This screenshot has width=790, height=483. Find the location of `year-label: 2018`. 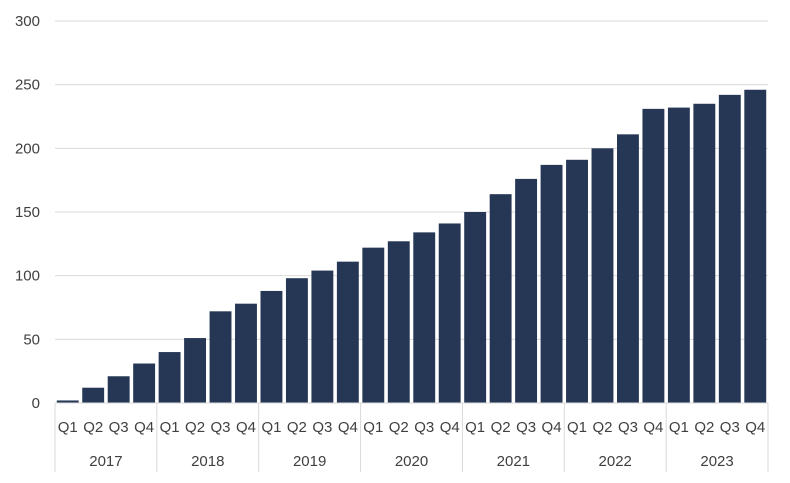

year-label: 2018 is located at coordinates (207, 461).